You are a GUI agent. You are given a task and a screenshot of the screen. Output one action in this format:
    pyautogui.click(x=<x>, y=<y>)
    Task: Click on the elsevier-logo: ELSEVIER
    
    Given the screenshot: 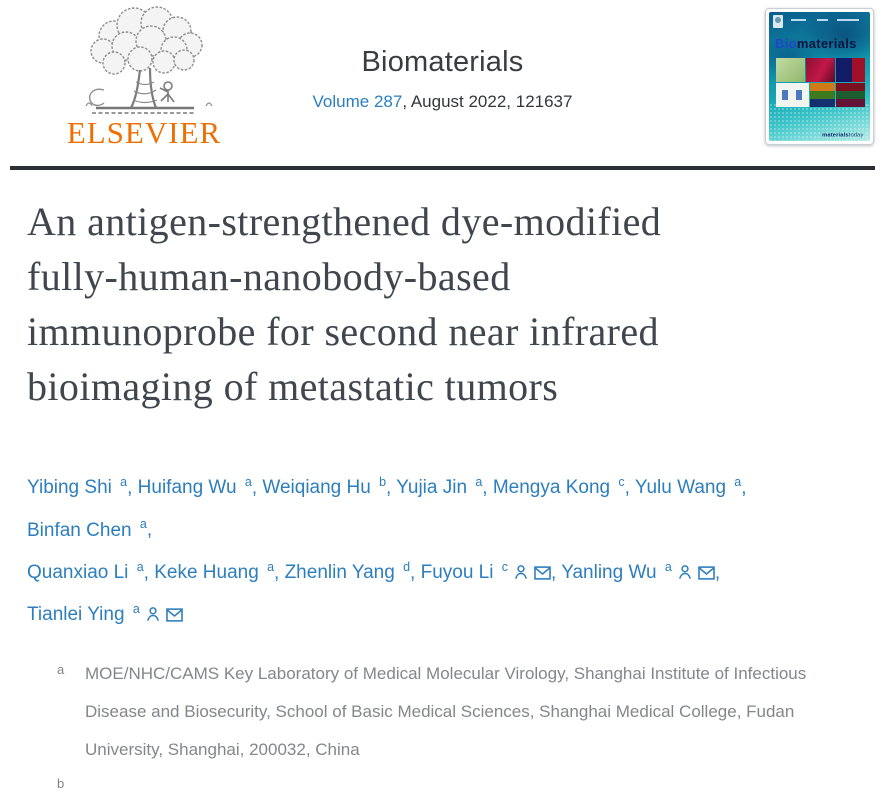 What is the action you would take?
    pyautogui.click(x=144, y=77)
    